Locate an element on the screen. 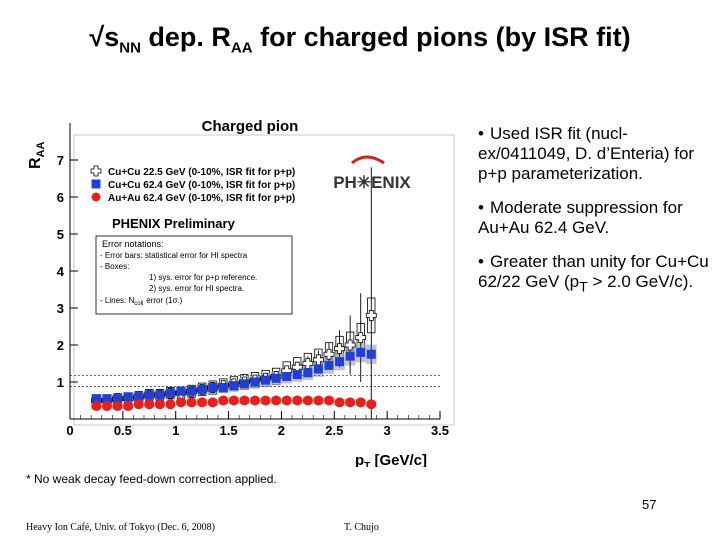  error-notation-line-5: - Lines: Ncoll error (1σ.) is located at coordinates (141, 301).